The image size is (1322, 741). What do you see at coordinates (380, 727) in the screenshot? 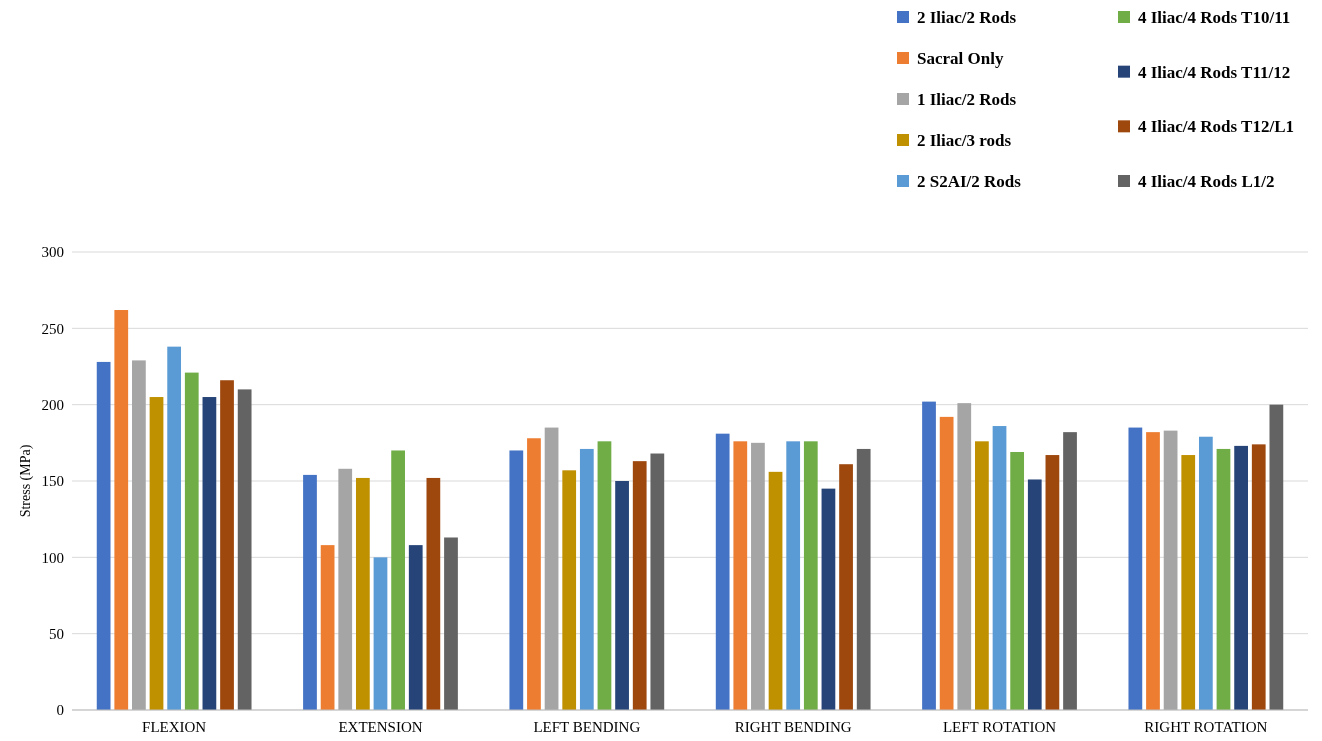
I see `x-tick-label: EXTENSION` at bounding box center [380, 727].